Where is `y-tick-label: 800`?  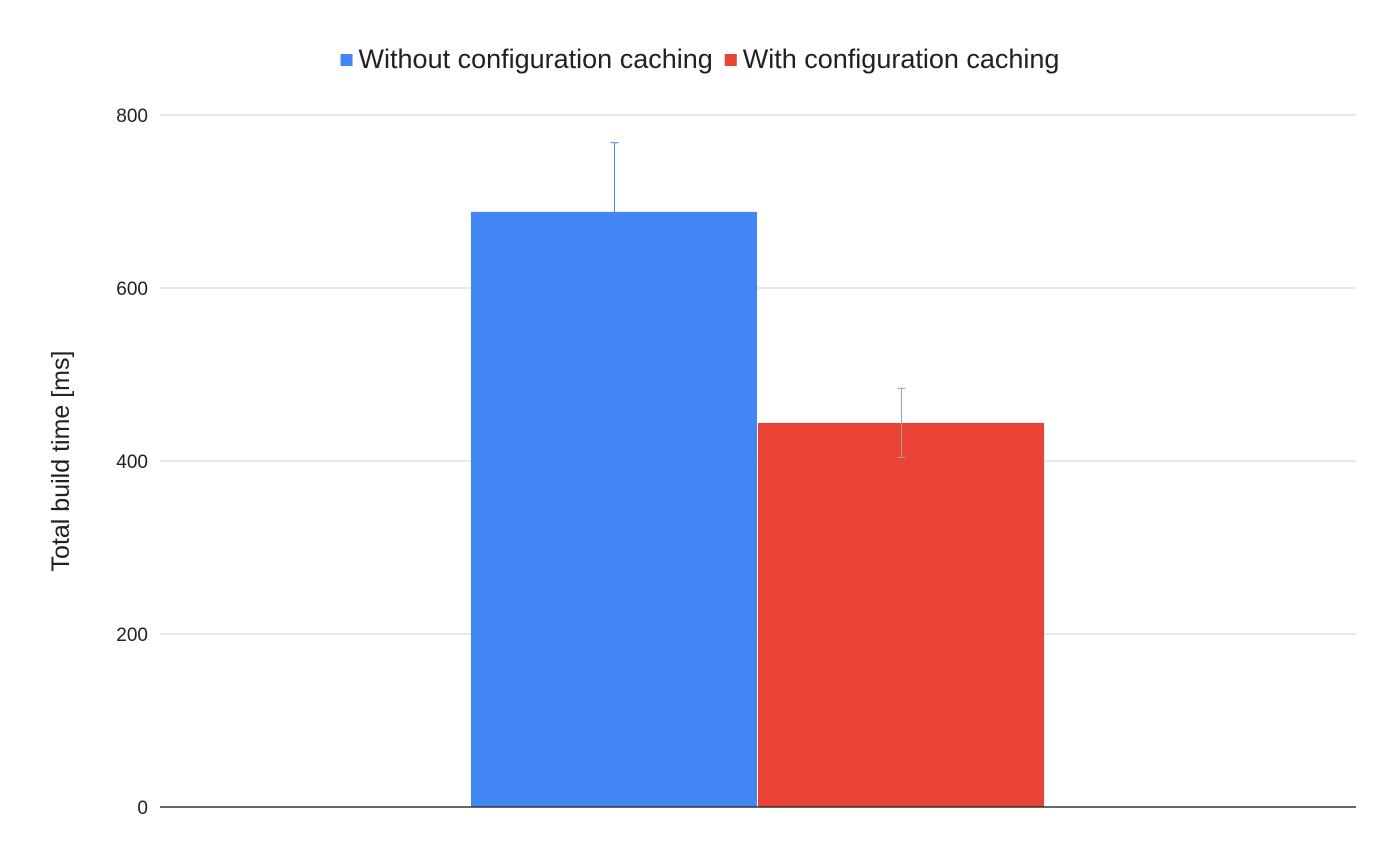 y-tick-label: 800 is located at coordinates (132, 116).